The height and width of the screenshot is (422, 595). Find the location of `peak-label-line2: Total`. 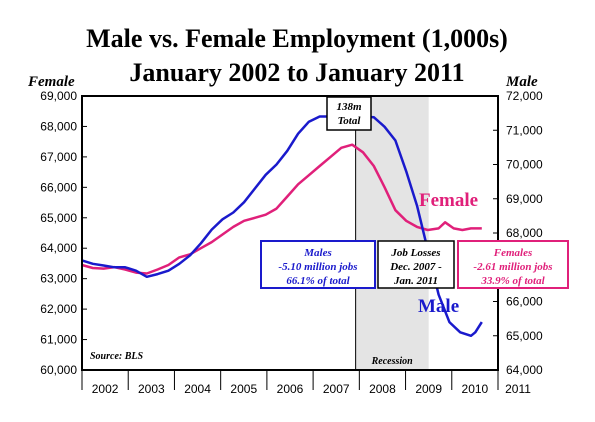

peak-label-line2: Total is located at coordinates (350, 121).